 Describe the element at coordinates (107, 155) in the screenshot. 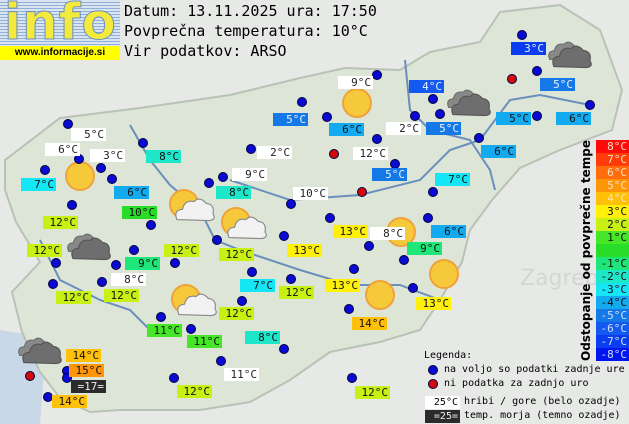

I see `station-temperature: 3°C` at that location.